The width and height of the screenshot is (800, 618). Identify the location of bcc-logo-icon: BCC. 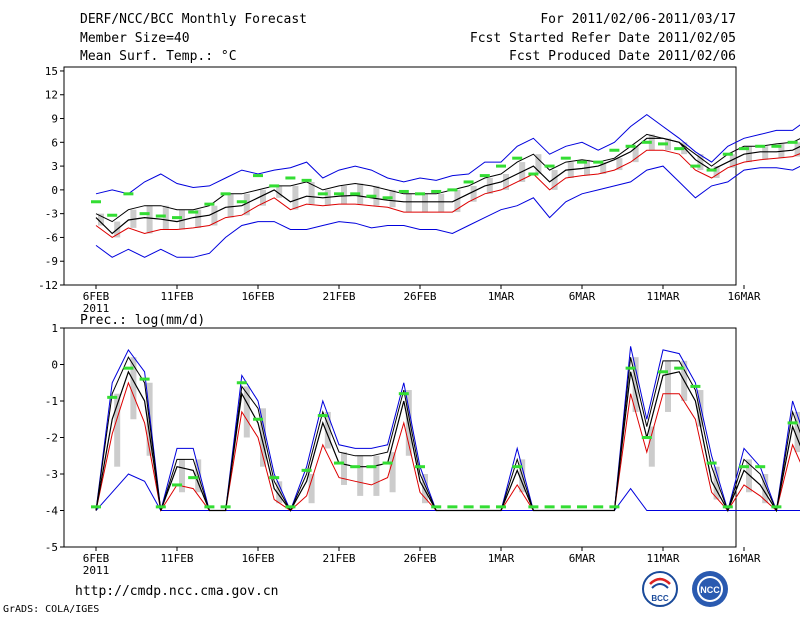
(660, 589).